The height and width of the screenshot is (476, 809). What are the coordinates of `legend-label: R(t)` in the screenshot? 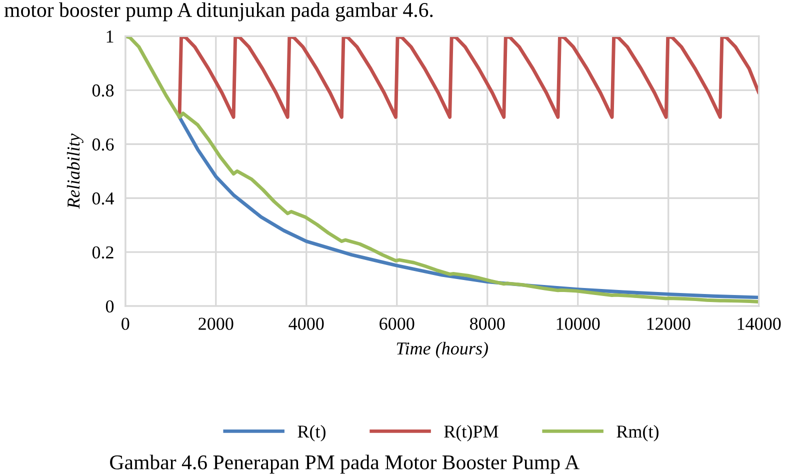 It's located at (312, 433).